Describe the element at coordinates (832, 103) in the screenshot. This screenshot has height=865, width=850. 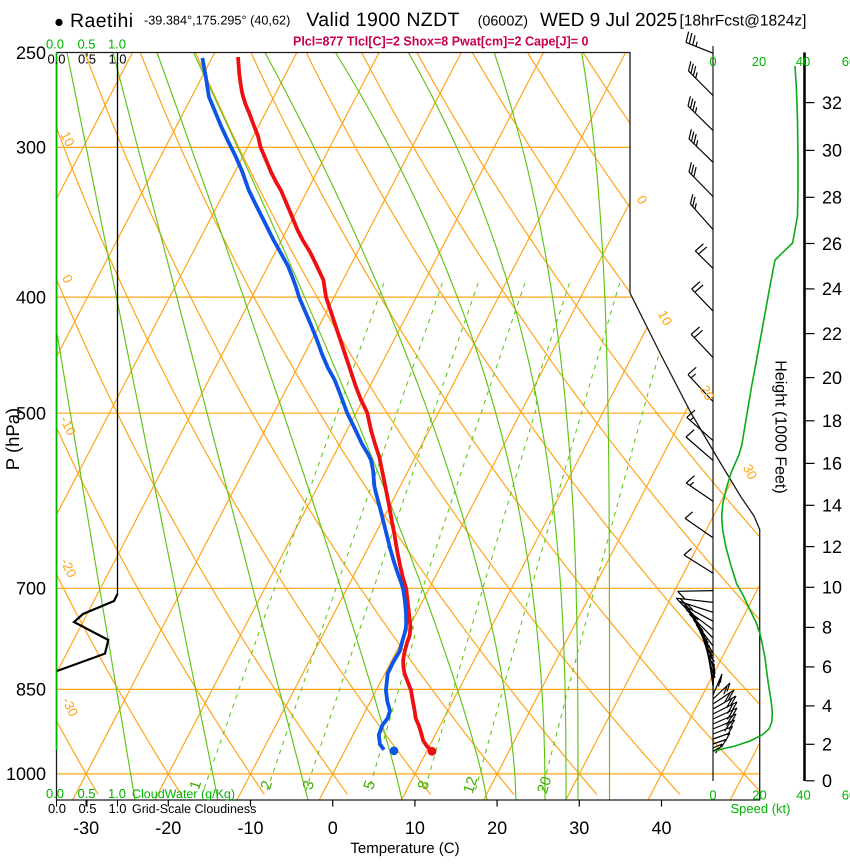
I see `svg-text: 32` at that location.